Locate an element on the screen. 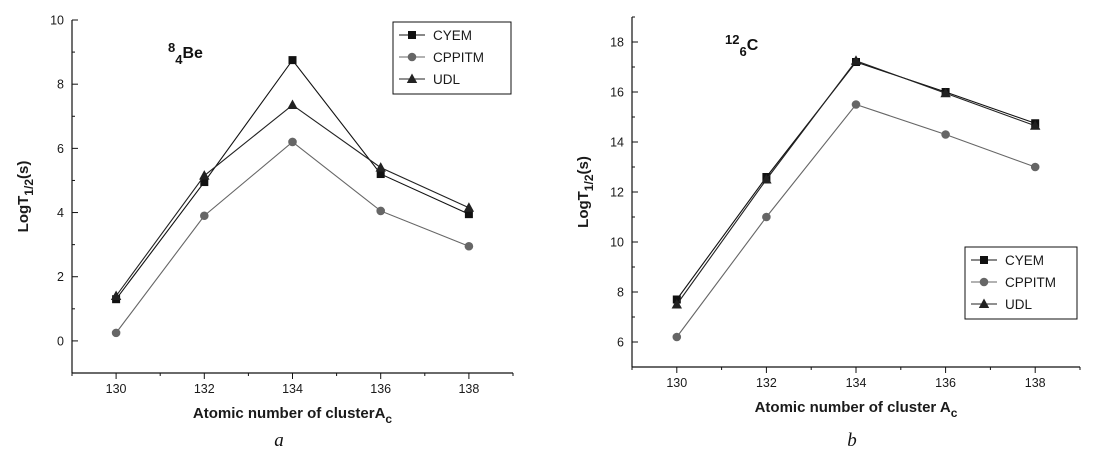 Image resolution: width=1099 pixels, height=457 pixels. x-axis-title: Atomic number of cluster Ac is located at coordinates (856, 409).